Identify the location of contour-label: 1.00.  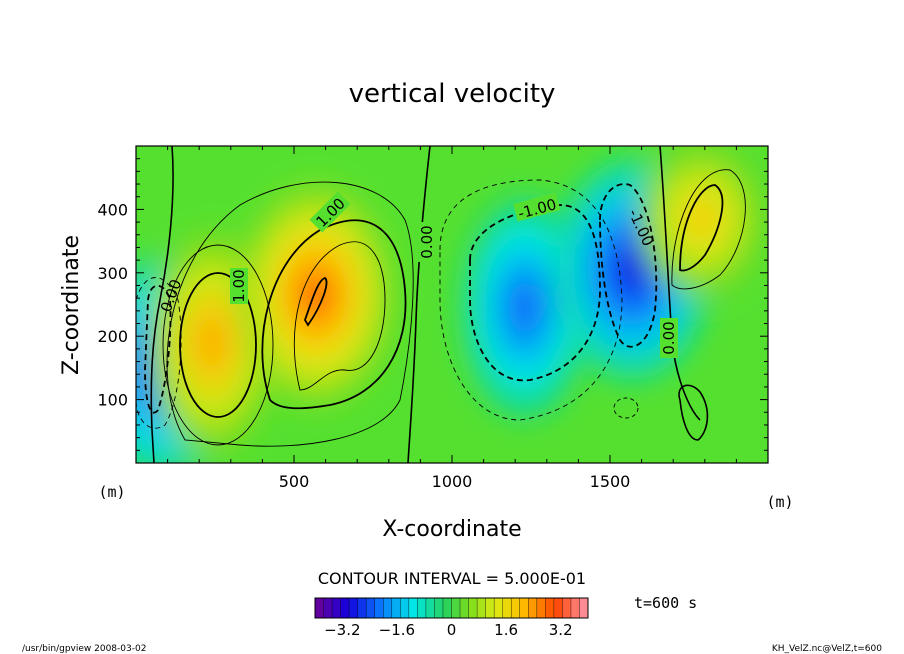
(239, 285).